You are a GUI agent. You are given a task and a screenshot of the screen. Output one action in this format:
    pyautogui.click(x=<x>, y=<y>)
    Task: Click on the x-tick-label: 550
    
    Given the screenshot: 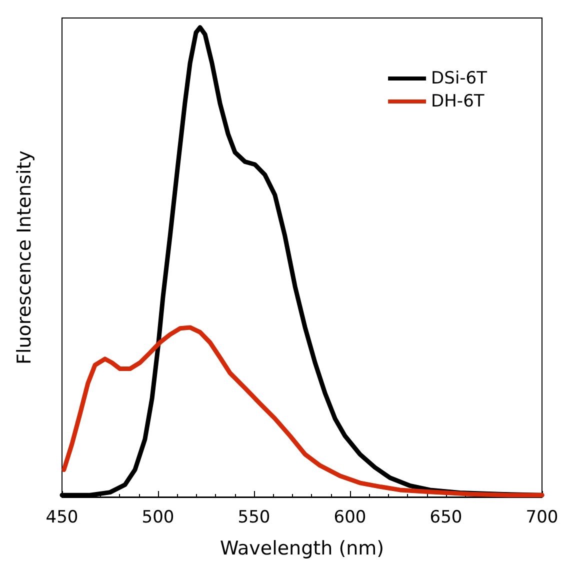 What is the action you would take?
    pyautogui.click(x=254, y=518)
    